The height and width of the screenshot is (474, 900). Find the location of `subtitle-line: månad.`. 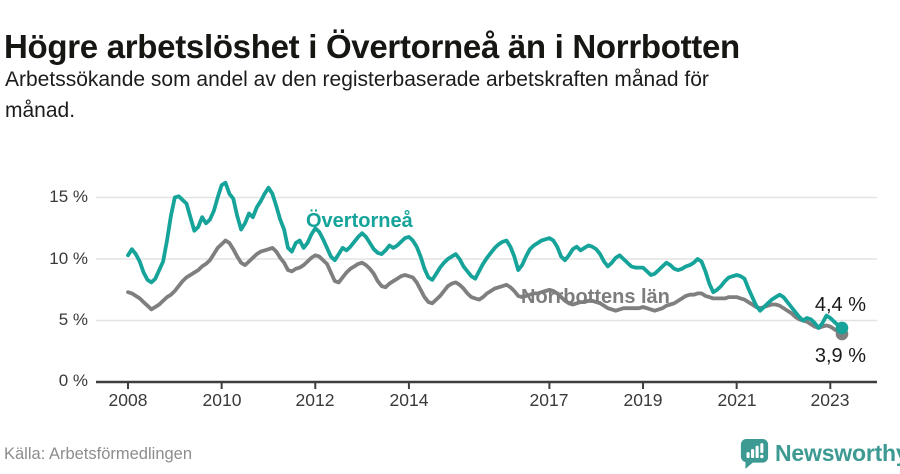

subtitle-line: månad. is located at coordinates (40, 110).